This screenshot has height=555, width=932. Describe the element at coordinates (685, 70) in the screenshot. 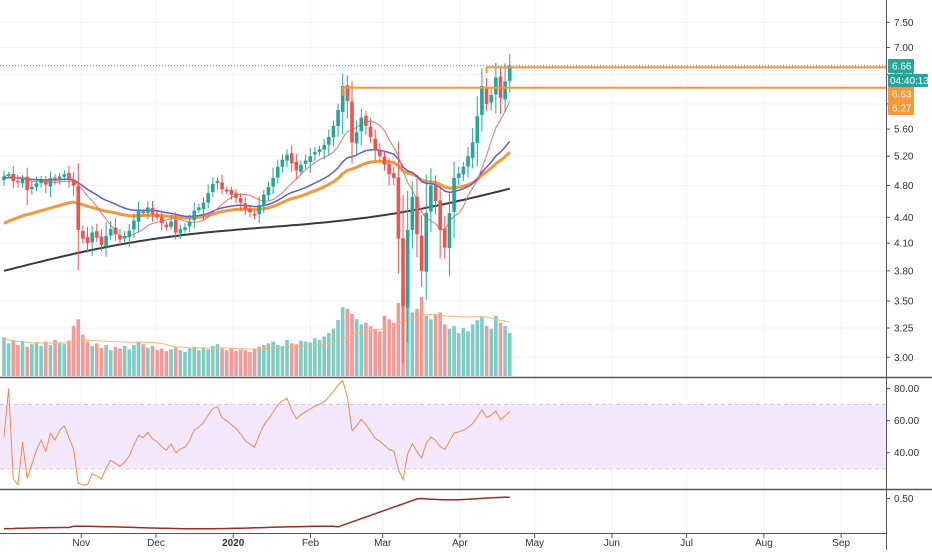

I see `level-upper-line` at that location.